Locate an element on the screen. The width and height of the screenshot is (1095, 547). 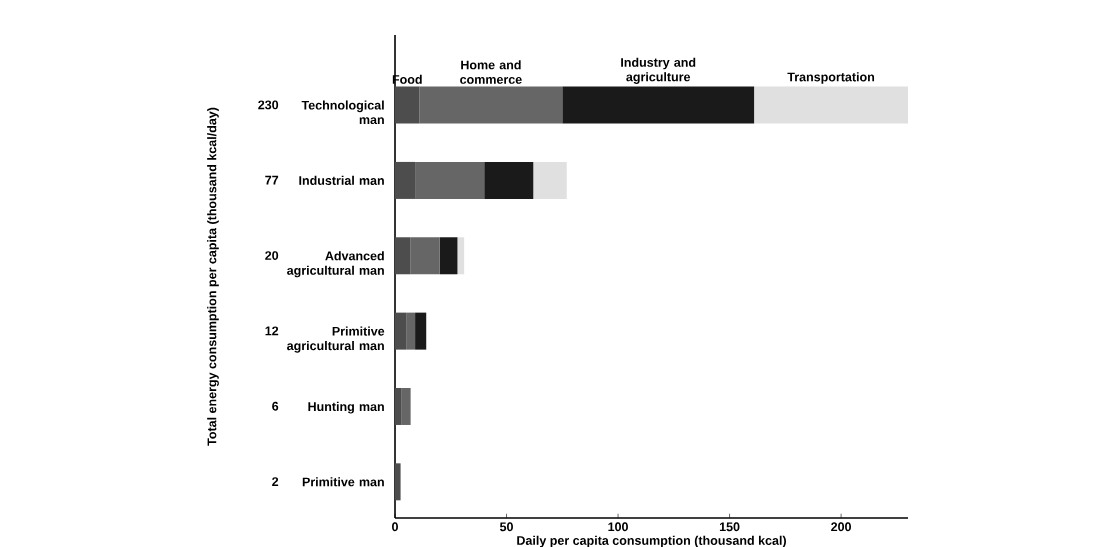
series-label: Transportation is located at coordinates (831, 78).